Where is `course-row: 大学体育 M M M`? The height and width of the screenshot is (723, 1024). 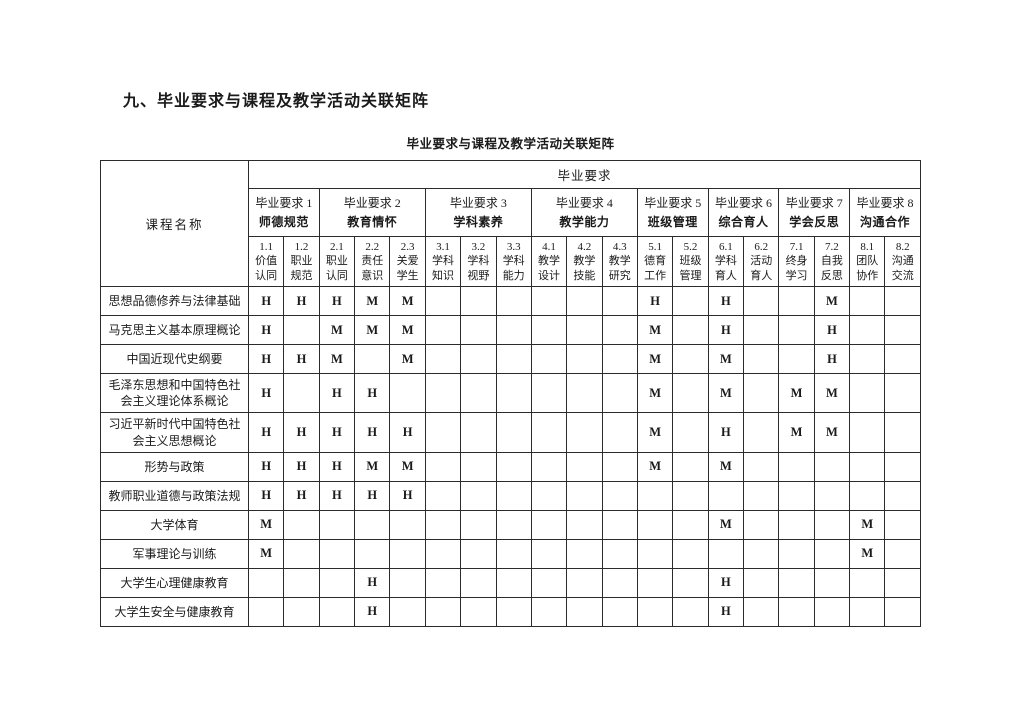 course-row: 大学体育 M M M is located at coordinates (510, 524).